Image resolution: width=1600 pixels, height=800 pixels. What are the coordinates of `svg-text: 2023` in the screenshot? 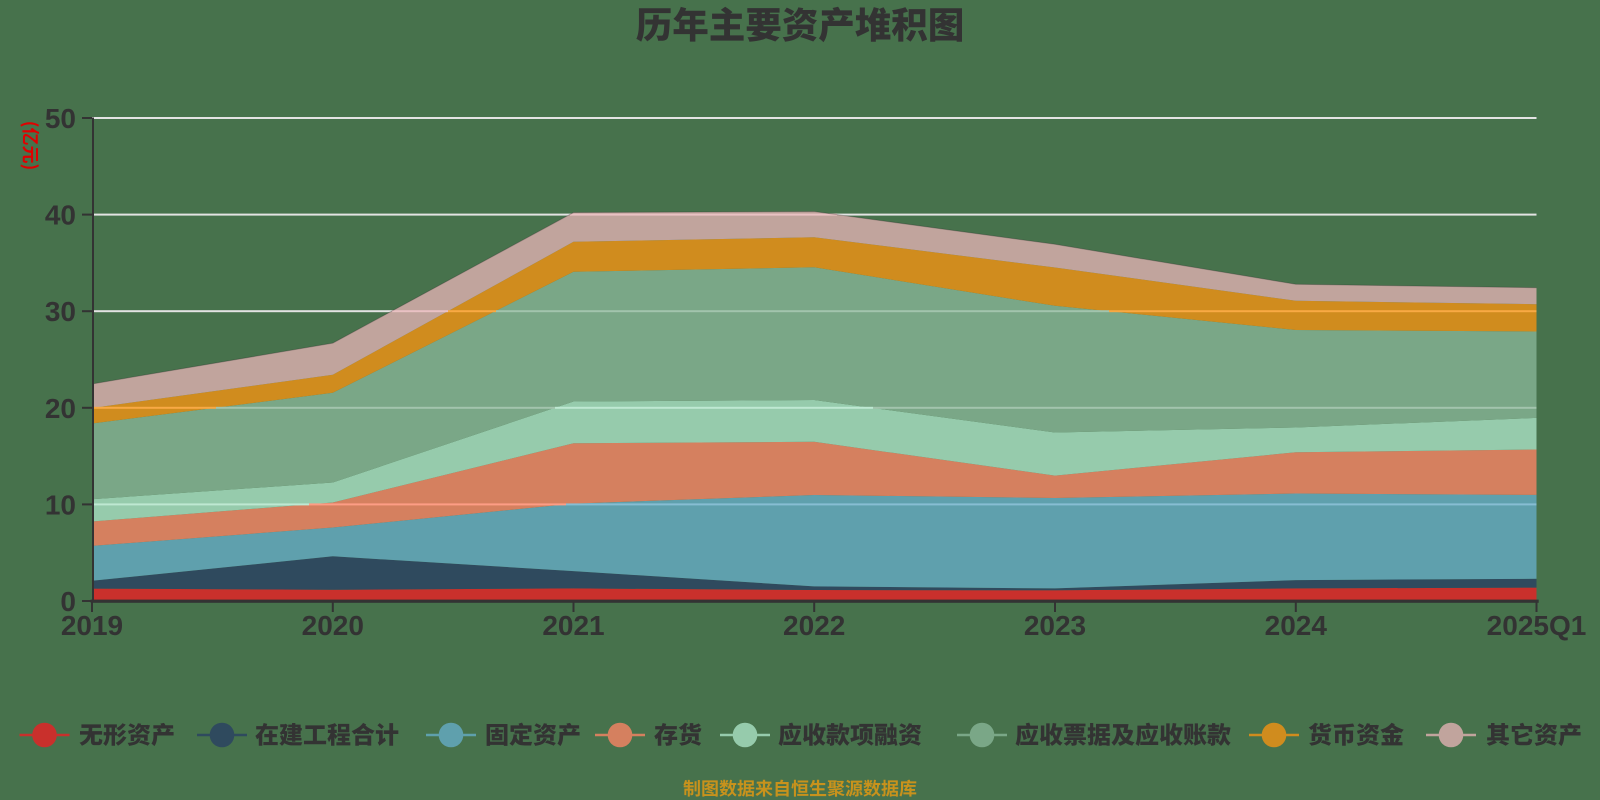 It's located at (1055, 625).